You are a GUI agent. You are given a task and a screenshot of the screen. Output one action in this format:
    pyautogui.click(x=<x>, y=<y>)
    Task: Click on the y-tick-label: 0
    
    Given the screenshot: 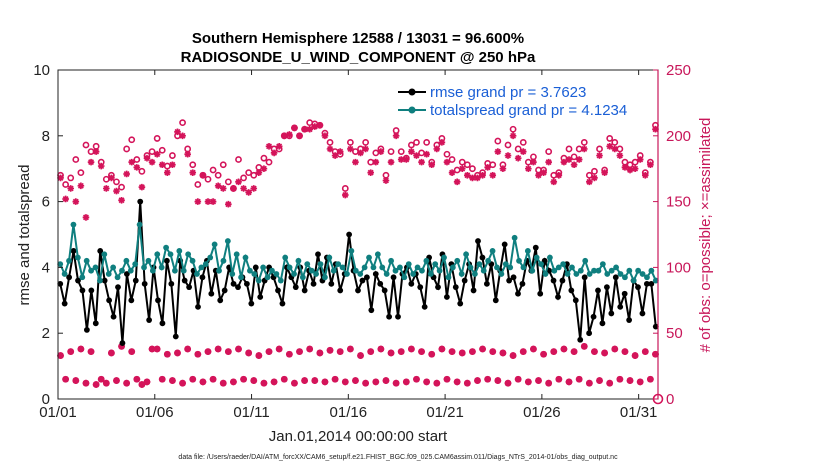 What is the action you would take?
    pyautogui.click(x=46, y=399)
    